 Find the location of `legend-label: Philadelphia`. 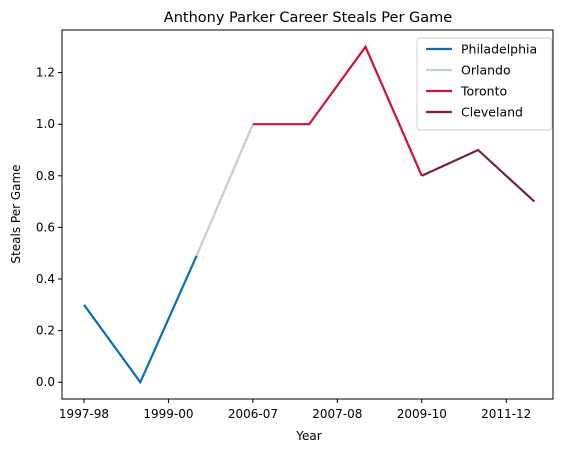

legend-label: Philadelphia is located at coordinates (499, 49).